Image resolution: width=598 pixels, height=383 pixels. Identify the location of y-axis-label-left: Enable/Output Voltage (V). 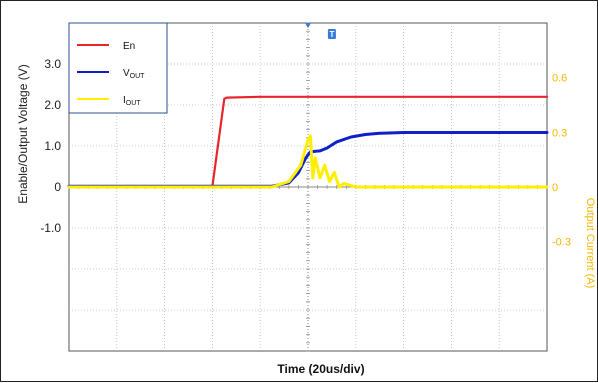
(23, 133).